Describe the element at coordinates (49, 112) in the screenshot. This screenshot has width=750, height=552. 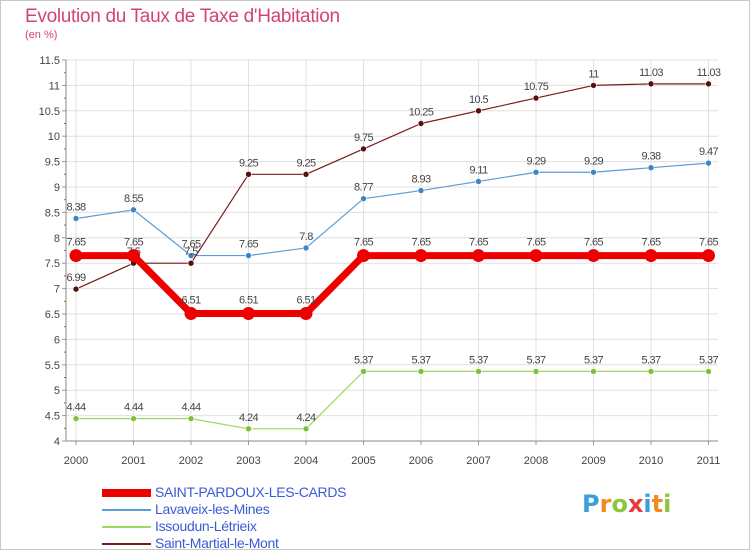
I see `y-tick-label: 10.5` at that location.